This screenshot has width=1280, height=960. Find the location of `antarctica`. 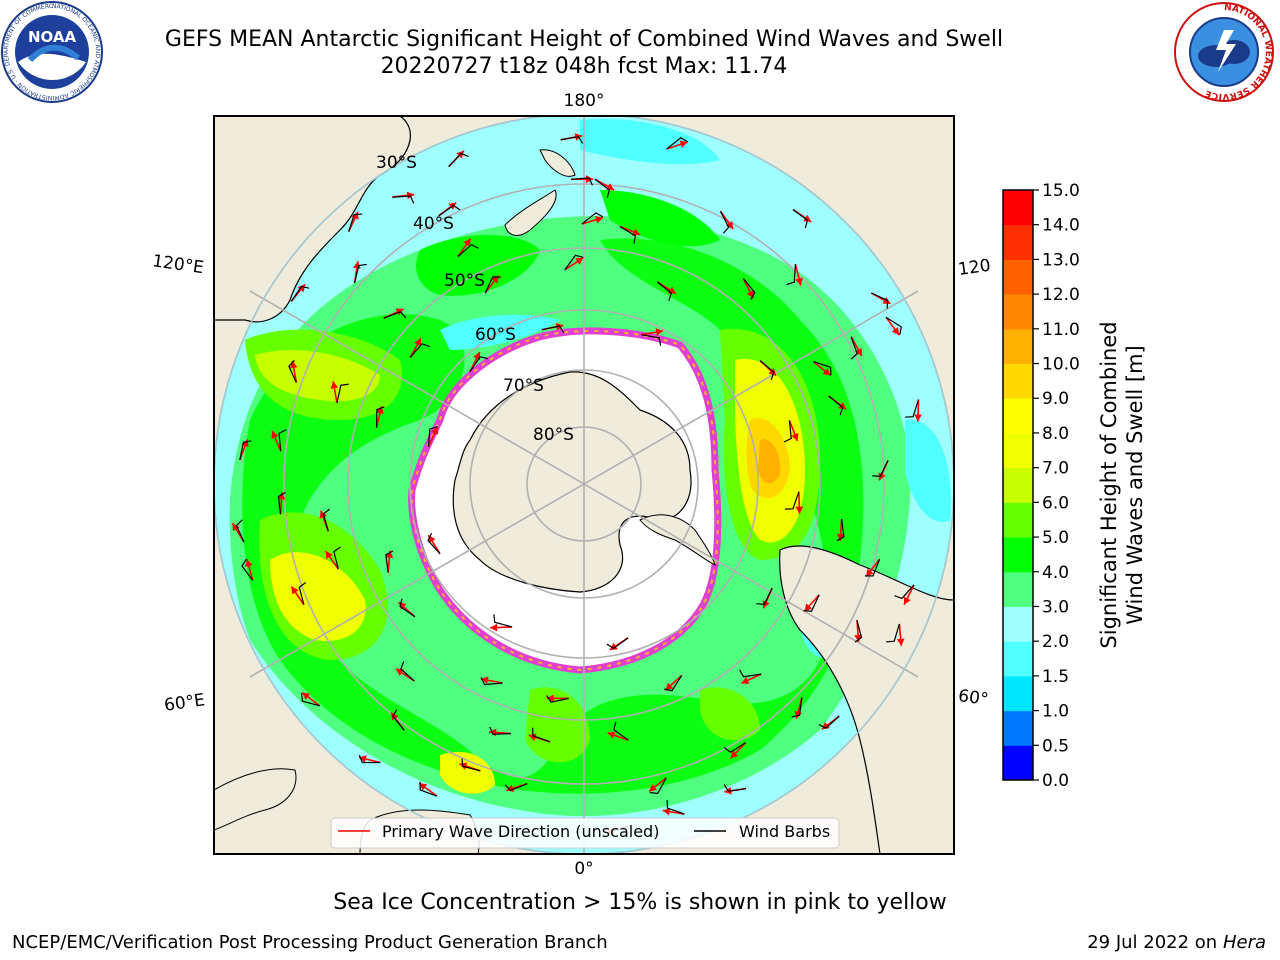

antarctica is located at coordinates (572, 482).